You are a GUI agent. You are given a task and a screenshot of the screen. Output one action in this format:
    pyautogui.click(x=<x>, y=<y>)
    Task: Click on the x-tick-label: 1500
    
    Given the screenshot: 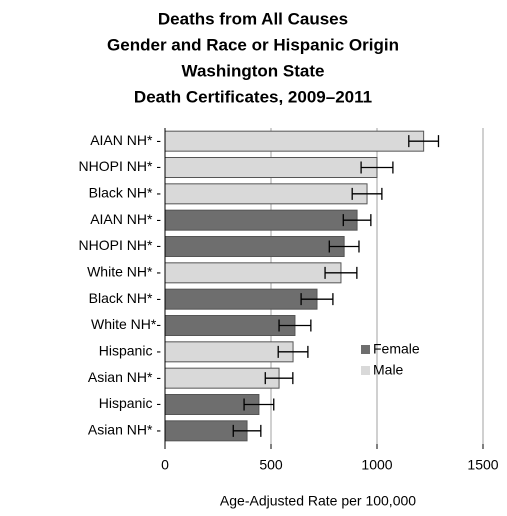 What is the action you would take?
    pyautogui.click(x=482, y=465)
    